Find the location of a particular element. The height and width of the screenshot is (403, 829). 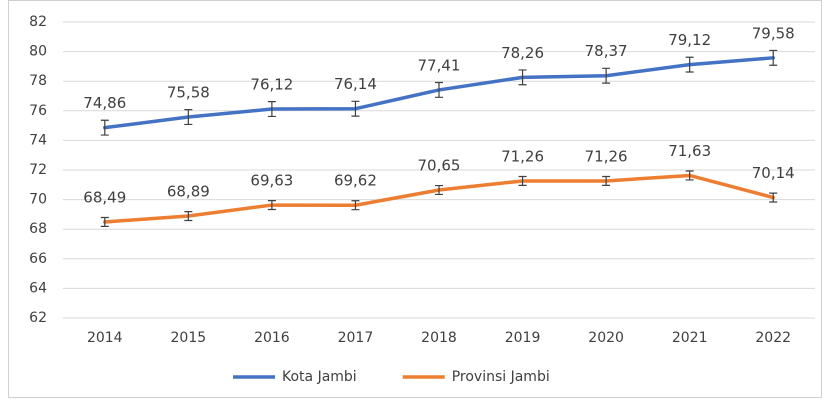

data-label: 68,49 is located at coordinates (104, 197).